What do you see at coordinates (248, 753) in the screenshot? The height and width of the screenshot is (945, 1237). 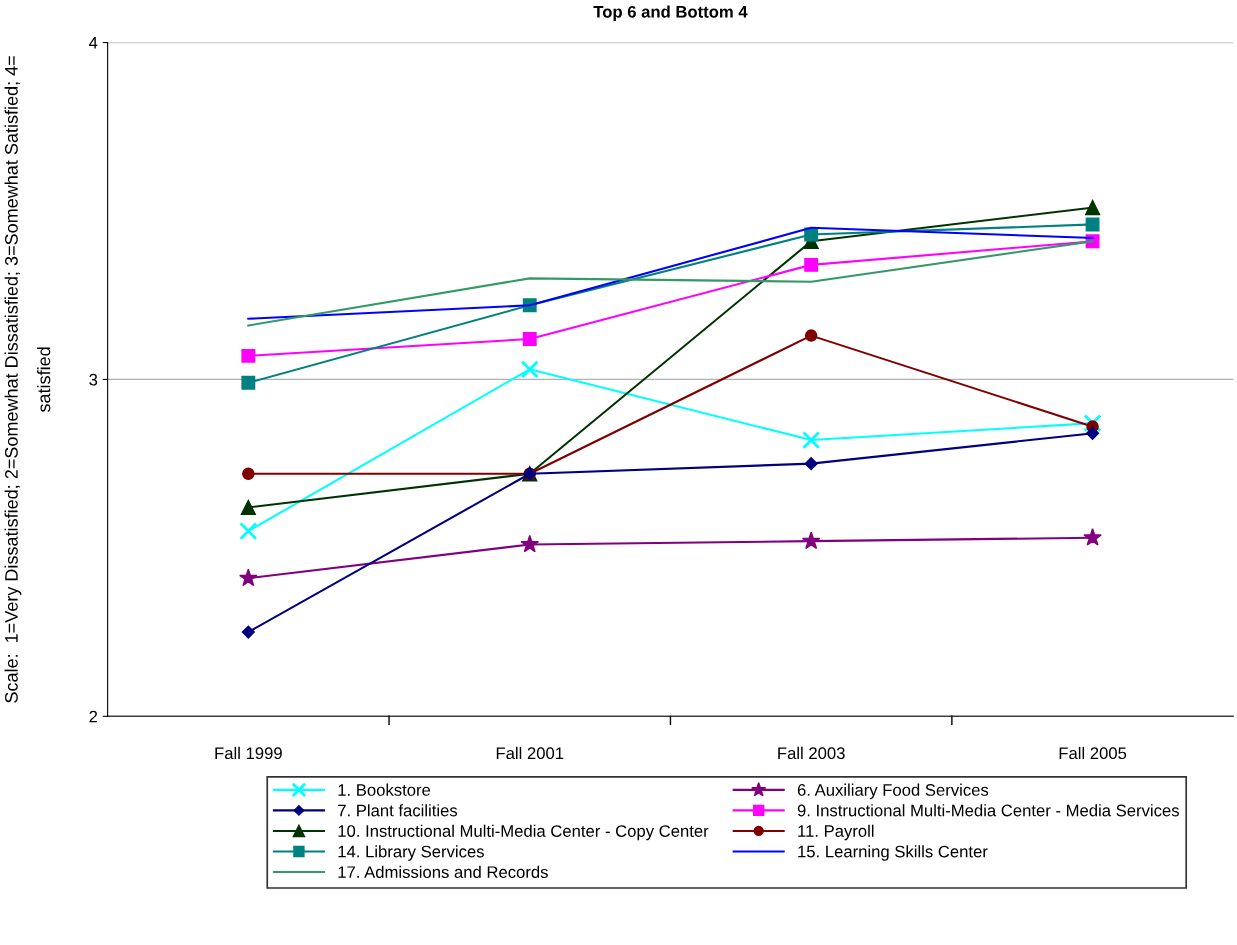 I see `x-tick-label: Fall 1999` at bounding box center [248, 753].